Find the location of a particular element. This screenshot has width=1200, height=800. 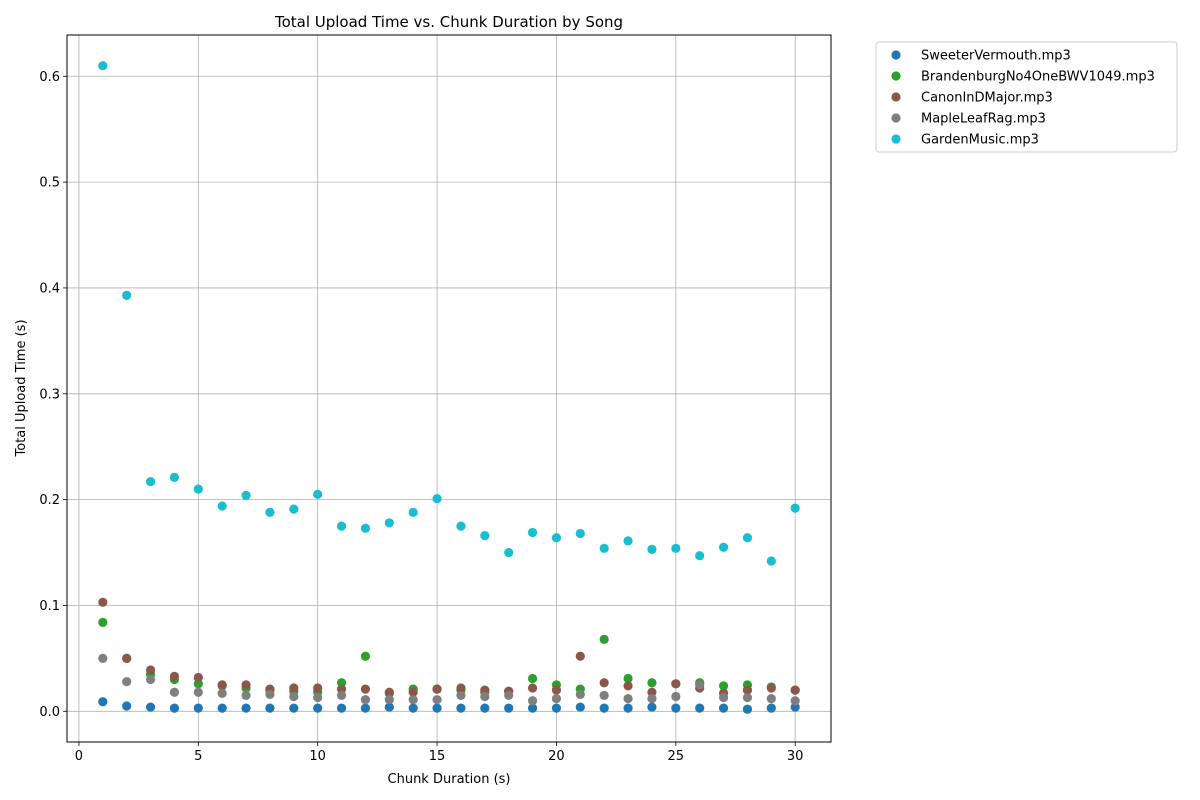

legend-frame is located at coordinates (1026, 97).